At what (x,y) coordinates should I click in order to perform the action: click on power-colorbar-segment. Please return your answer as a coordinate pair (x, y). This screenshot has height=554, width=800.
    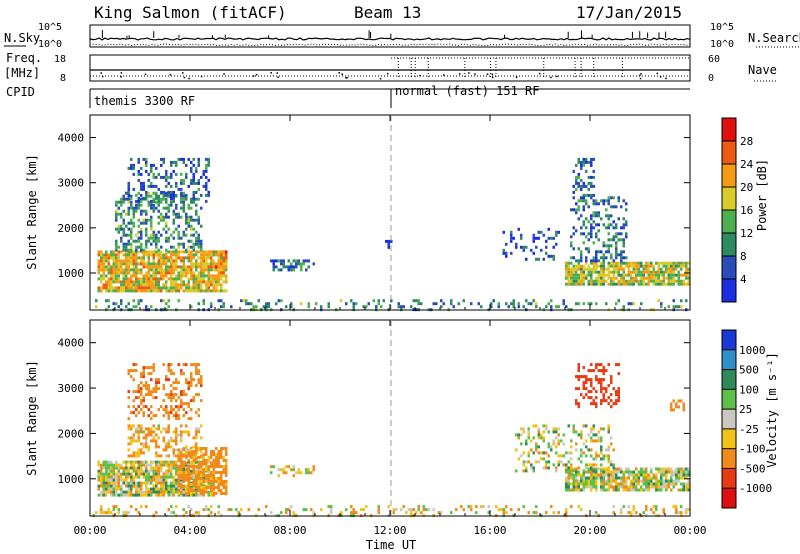
    Looking at the image, I should click on (729, 291).